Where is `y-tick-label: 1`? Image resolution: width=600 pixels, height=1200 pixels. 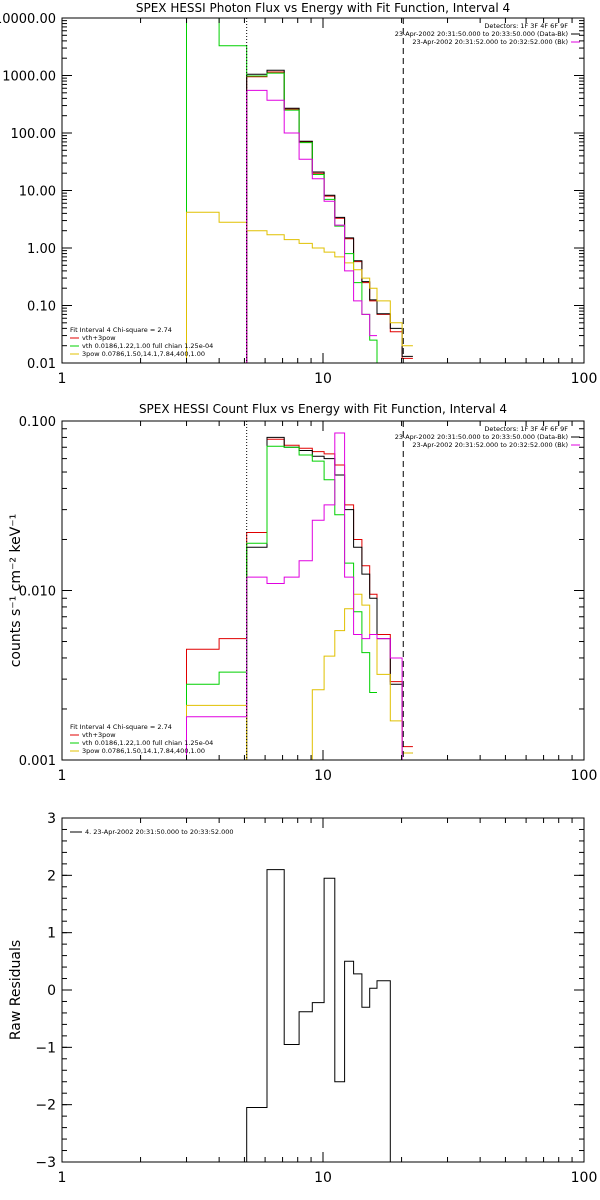 y-tick-label: 1 is located at coordinates (51, 934).